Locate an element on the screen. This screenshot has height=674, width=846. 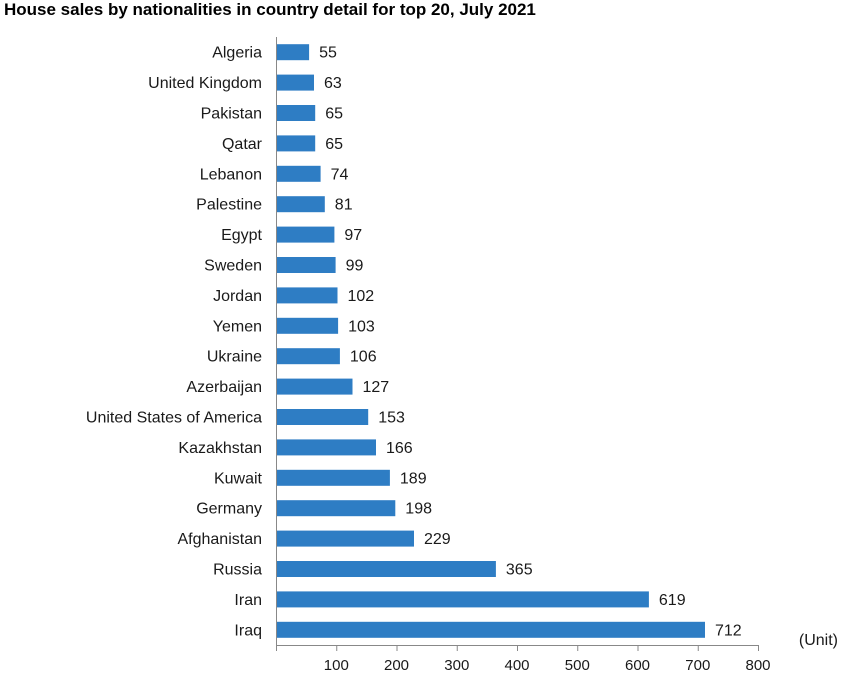
category-label: Sweden is located at coordinates (233, 266).